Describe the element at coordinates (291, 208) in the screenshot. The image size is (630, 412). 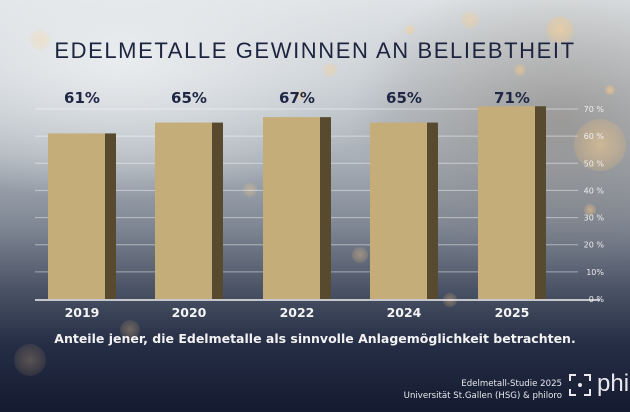
I see `bar-2022` at that location.